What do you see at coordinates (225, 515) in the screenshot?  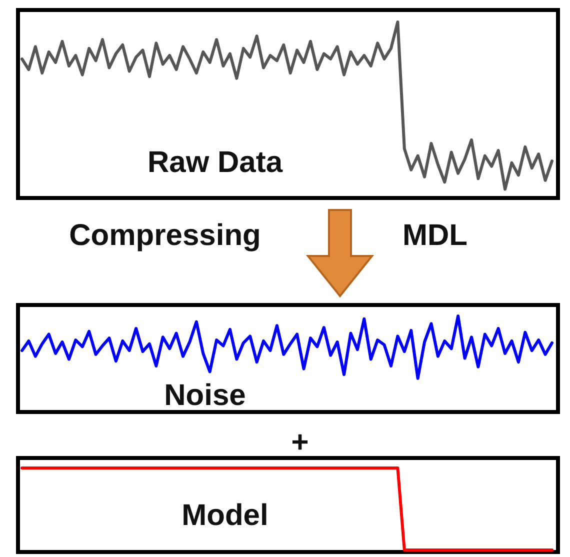 I see `text: Model` at bounding box center [225, 515].